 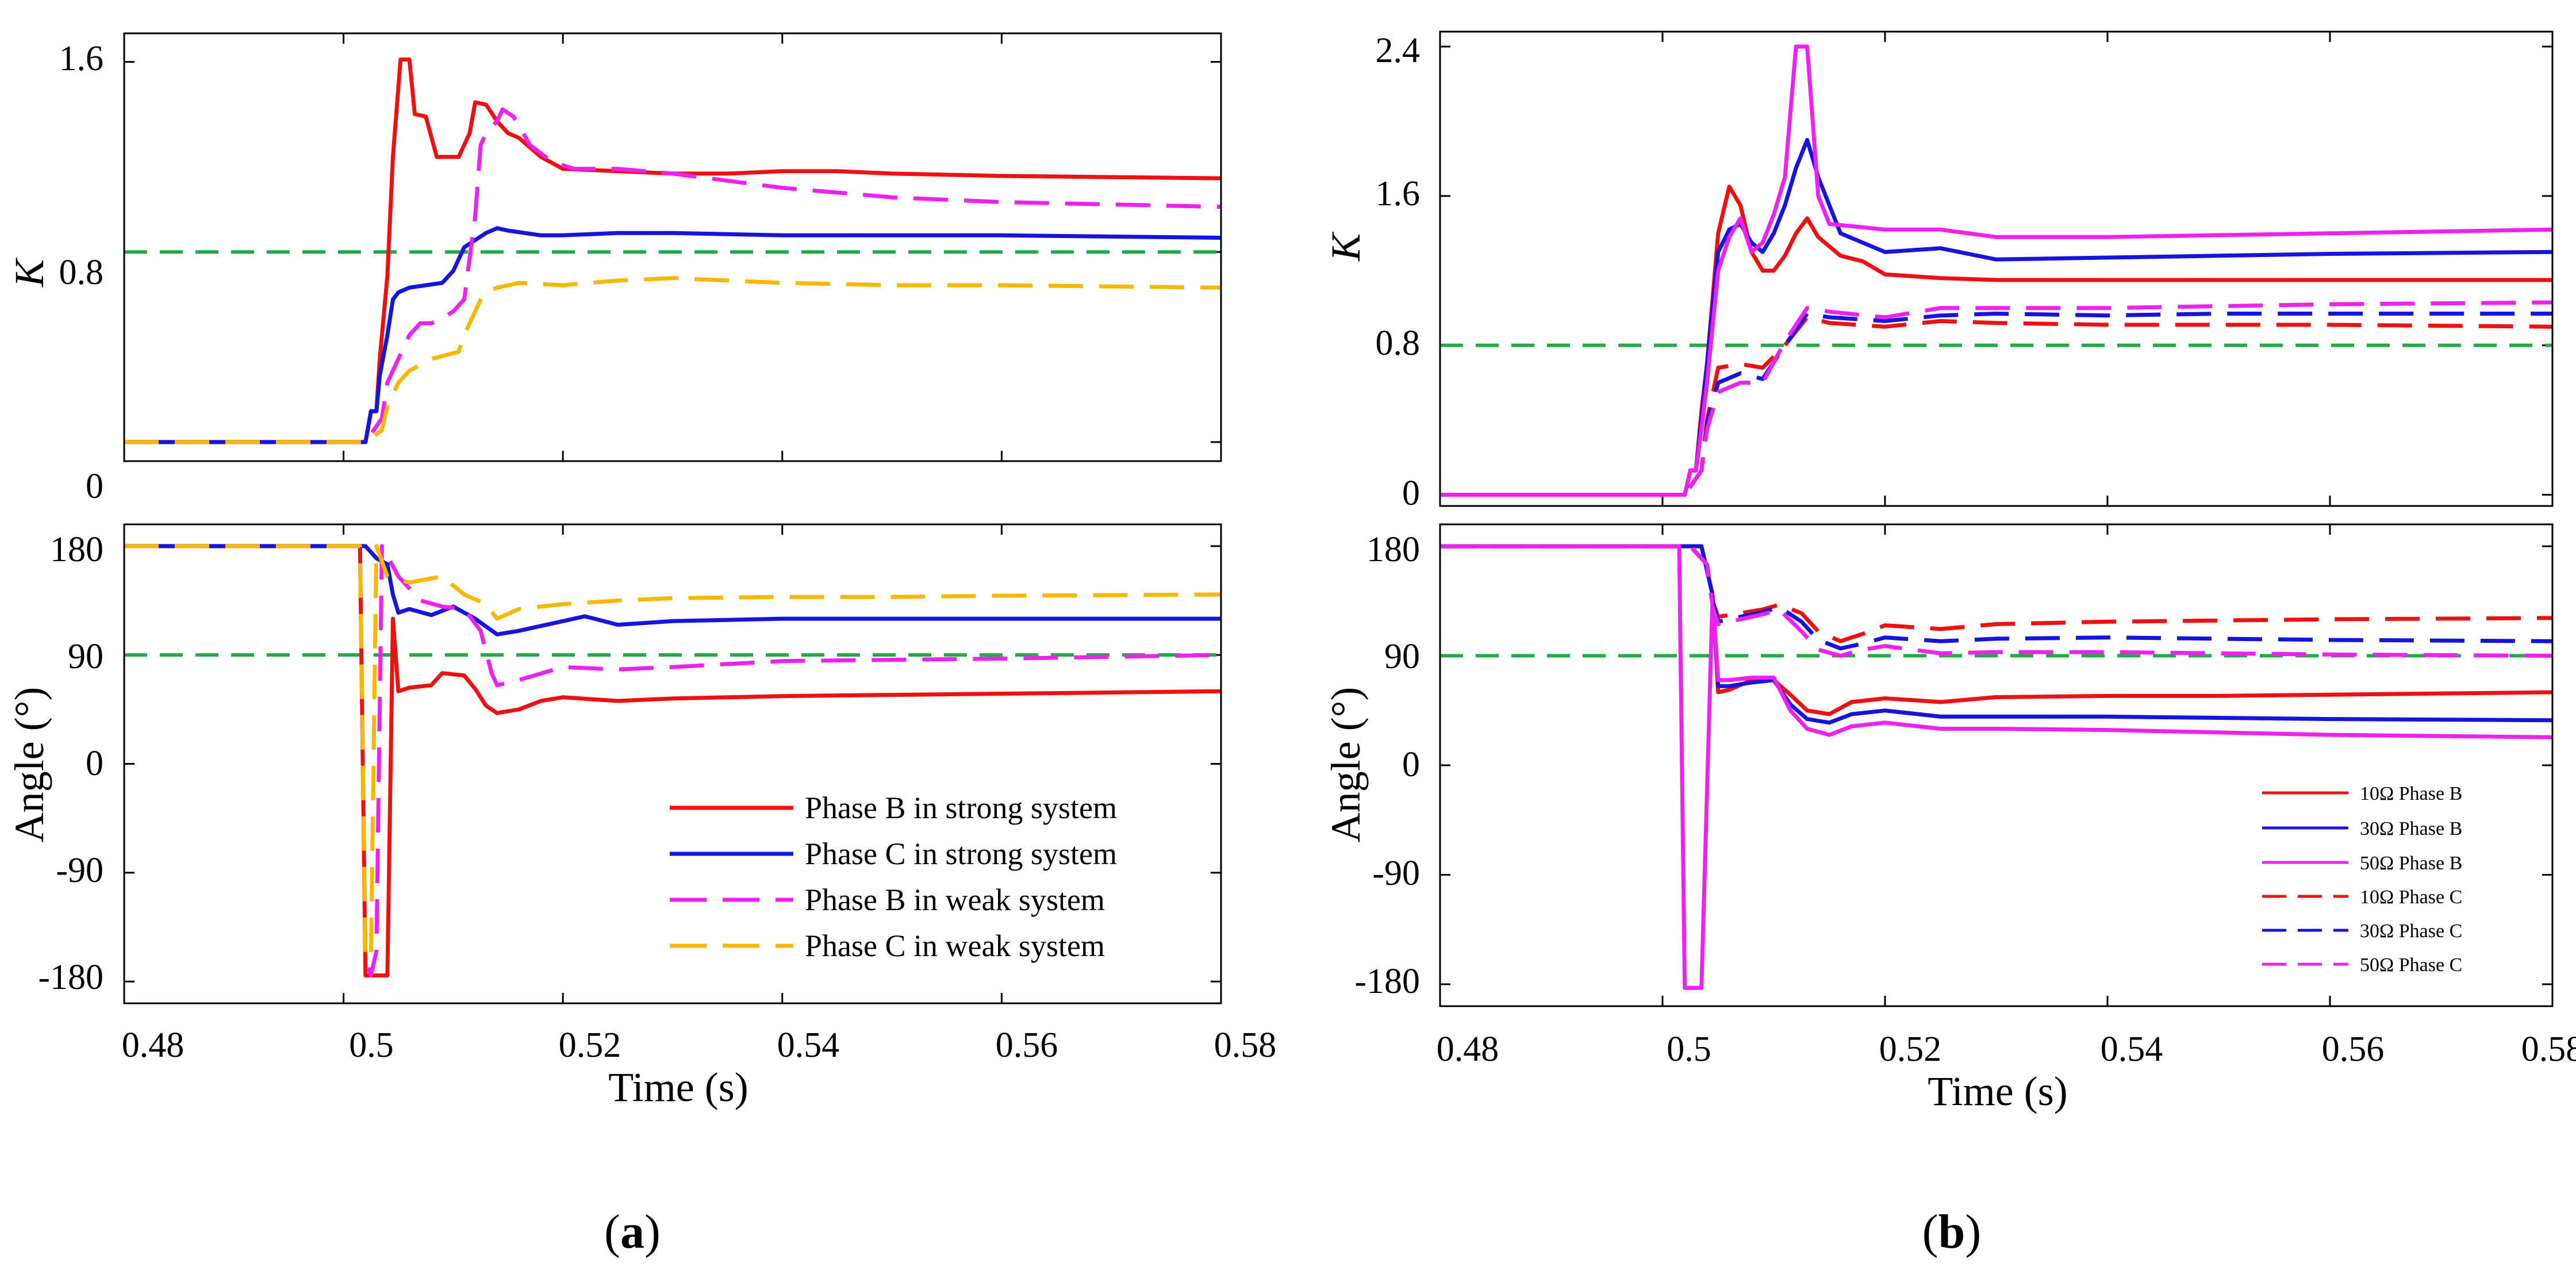 What do you see at coordinates (1952, 1232) in the screenshot?
I see `panel-b-label: (b)` at bounding box center [1952, 1232].